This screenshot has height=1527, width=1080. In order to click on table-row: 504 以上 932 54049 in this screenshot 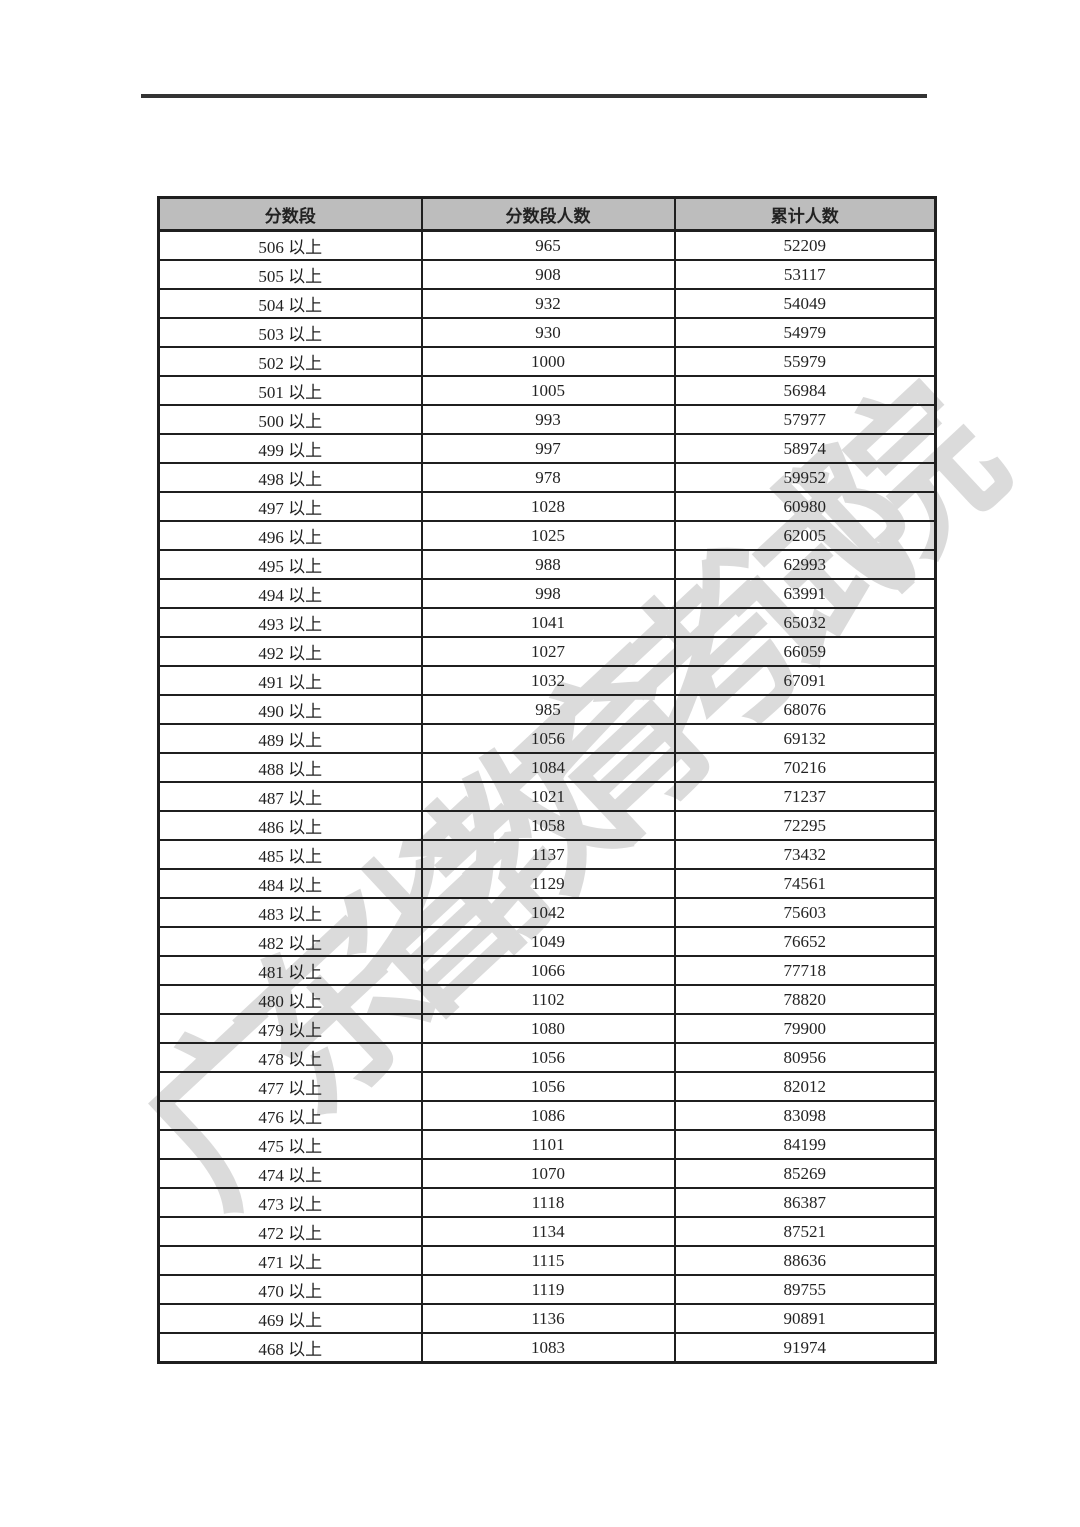, I will do `click(547, 303)`.